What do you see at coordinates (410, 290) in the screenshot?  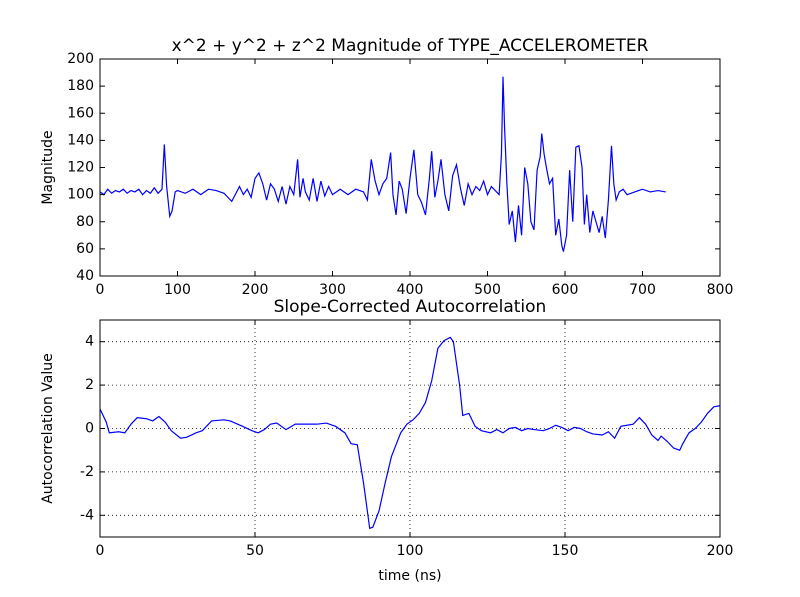 I see `x-tick-label: 400` at bounding box center [410, 290].